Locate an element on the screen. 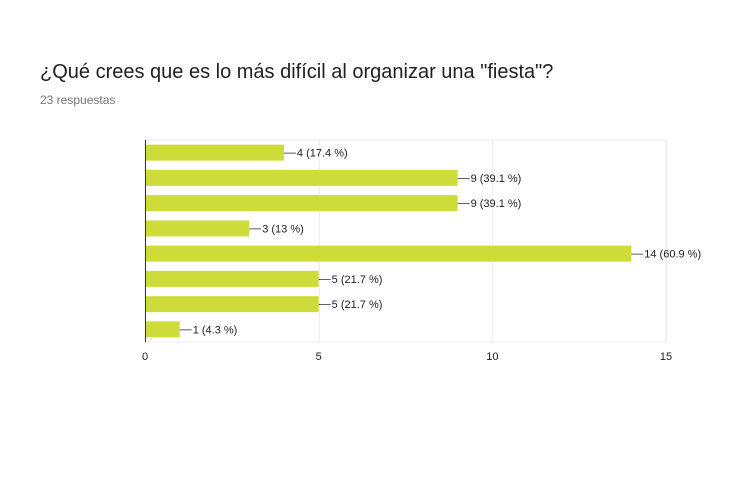  x-tick-label: 10 is located at coordinates (492, 357).